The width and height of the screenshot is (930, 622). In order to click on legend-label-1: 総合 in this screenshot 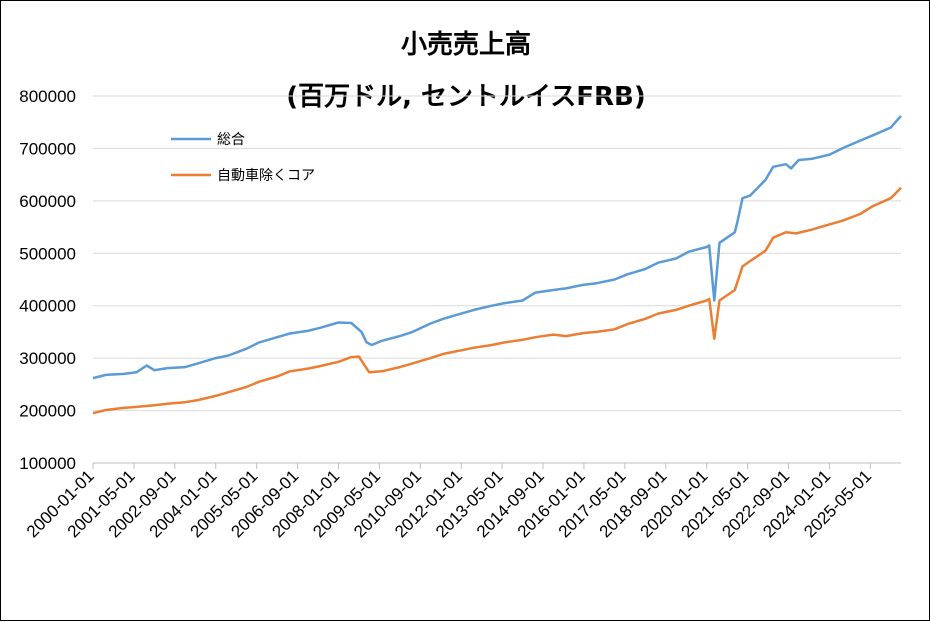, I will do `click(231, 140)`.